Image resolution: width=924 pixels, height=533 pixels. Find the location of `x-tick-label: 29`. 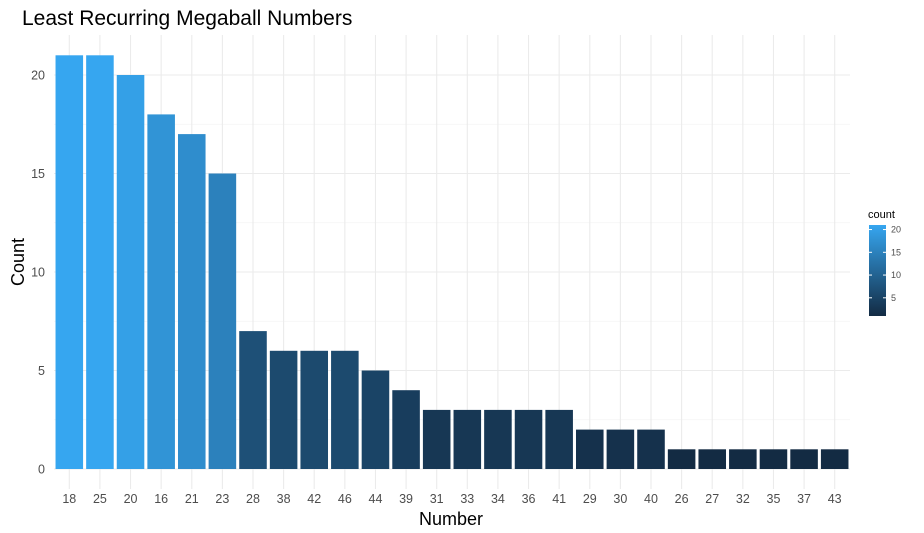

x-tick-label: 29 is located at coordinates (590, 499).